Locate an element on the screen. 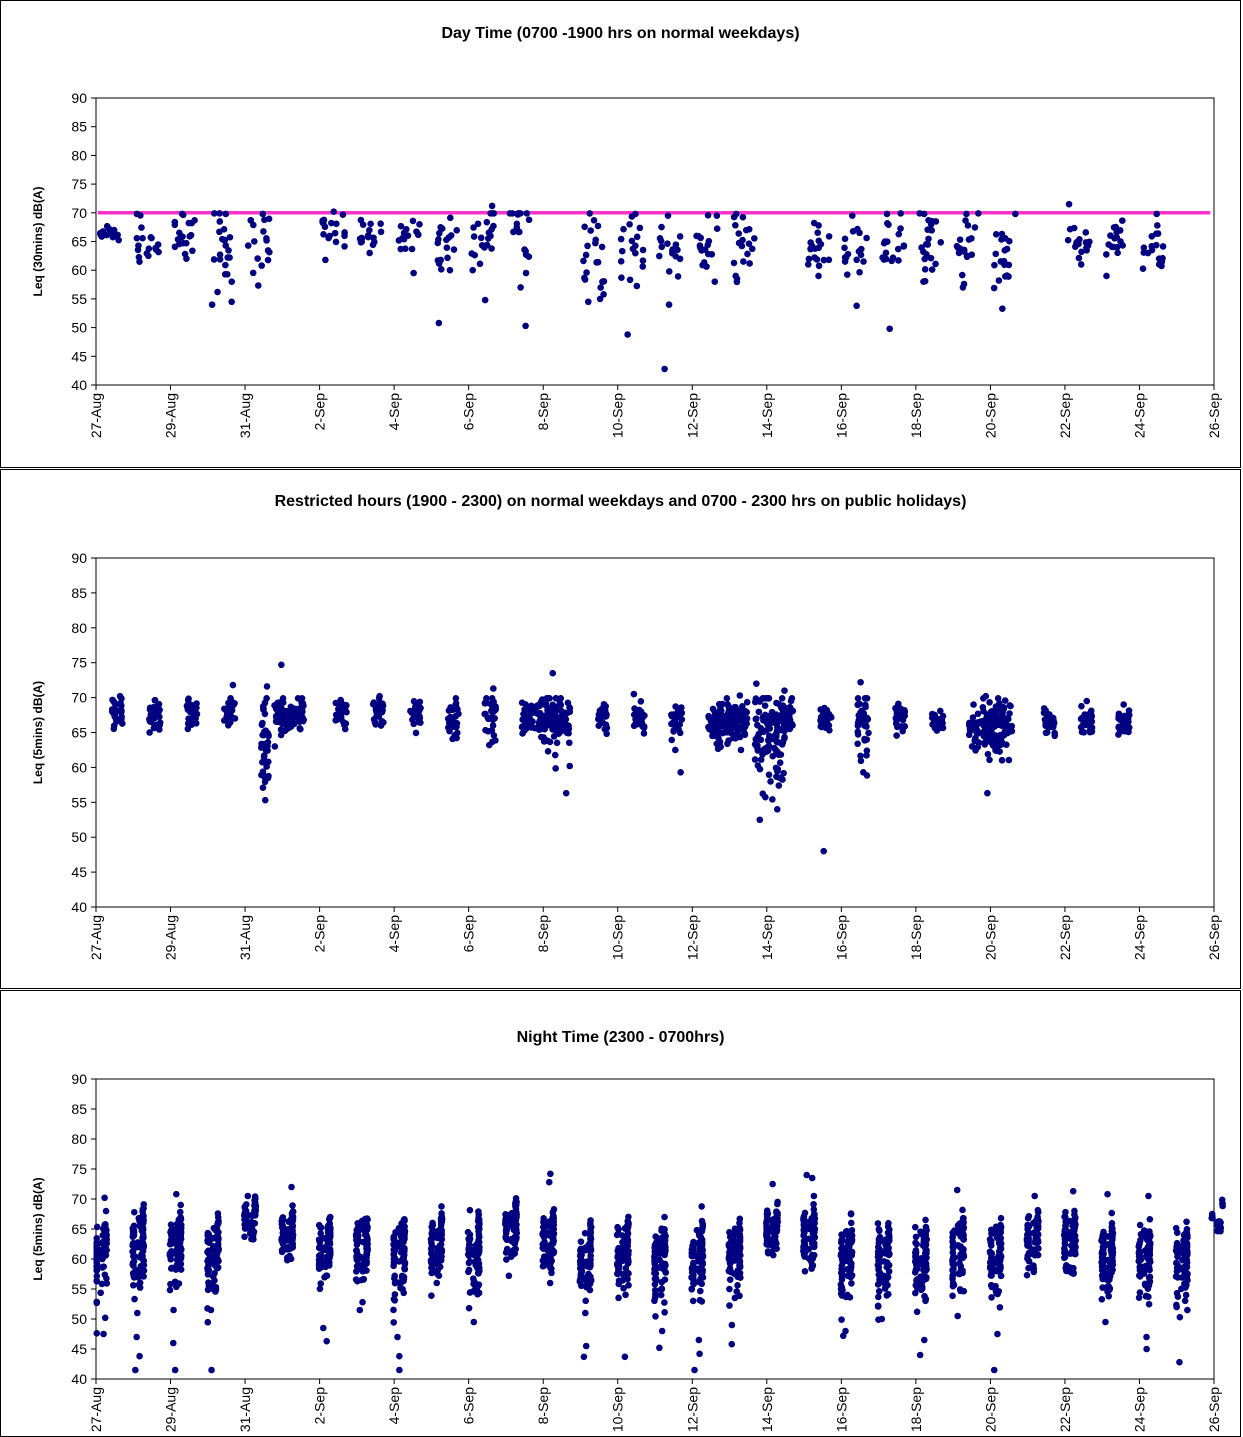 Image resolution: width=1243 pixels, height=1437 pixels. y-tick-label: 75 is located at coordinates (79, 184).